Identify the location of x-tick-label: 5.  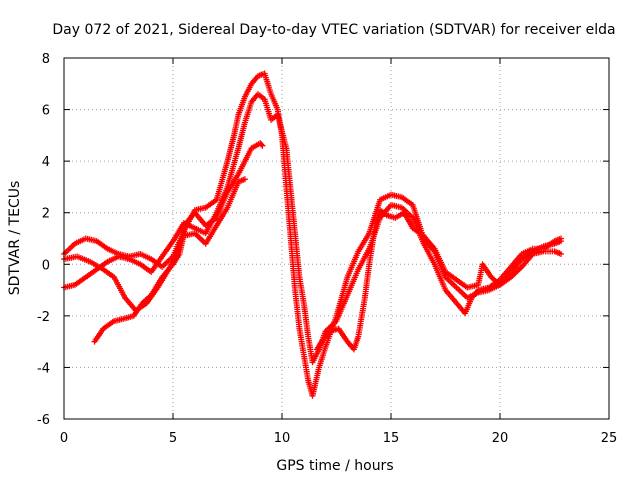
(173, 438).